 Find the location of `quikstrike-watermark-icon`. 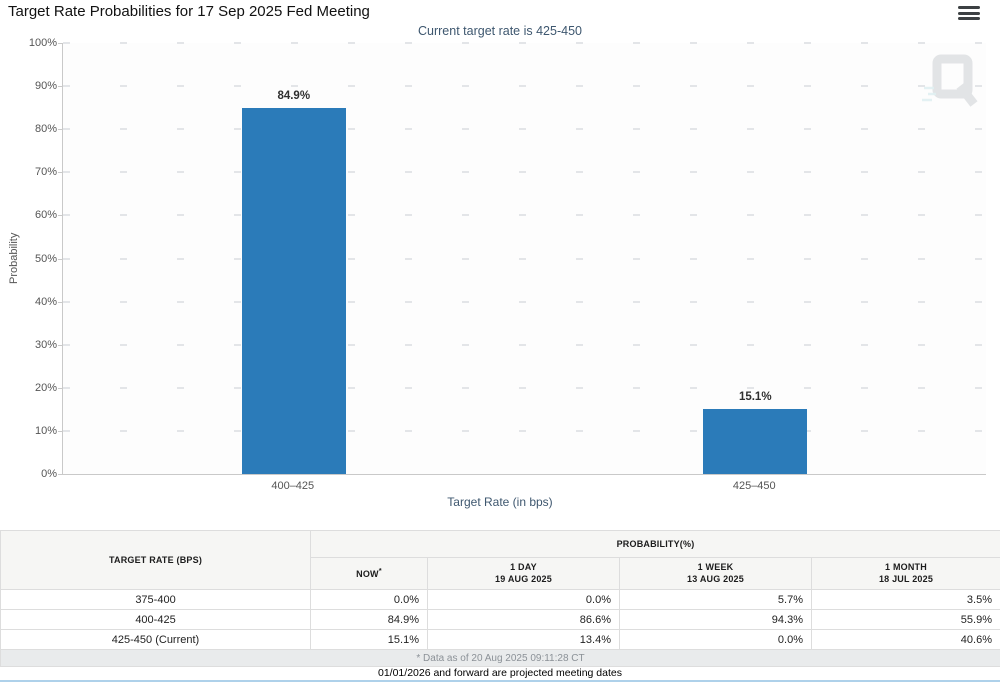

quikstrike-watermark-icon is located at coordinates (951, 82).